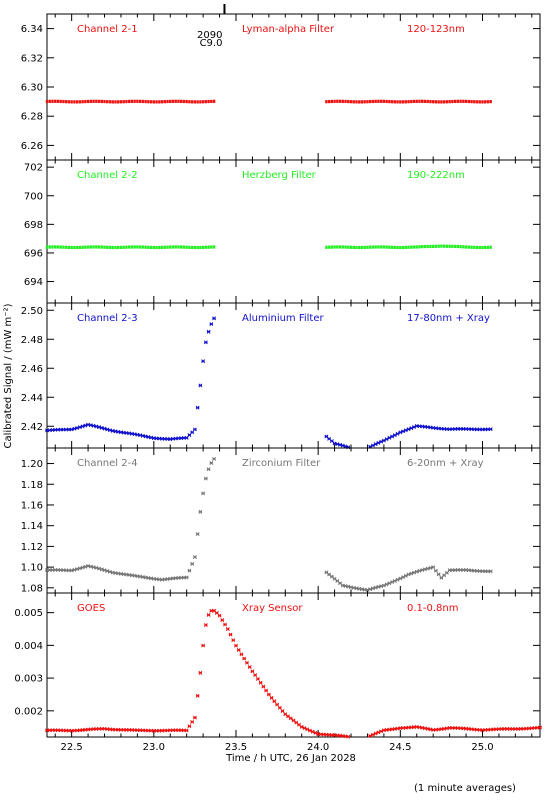 The image size is (550, 800). Describe the element at coordinates (107, 29) in the screenshot. I see `panel-channel-label: Channel 2-1` at that location.